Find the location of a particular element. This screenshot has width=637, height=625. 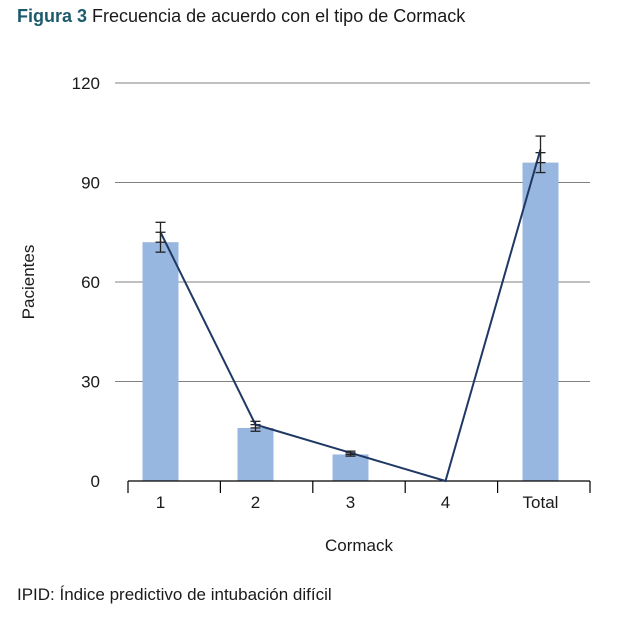

y-axis-label: Pacientes is located at coordinates (28, 282).